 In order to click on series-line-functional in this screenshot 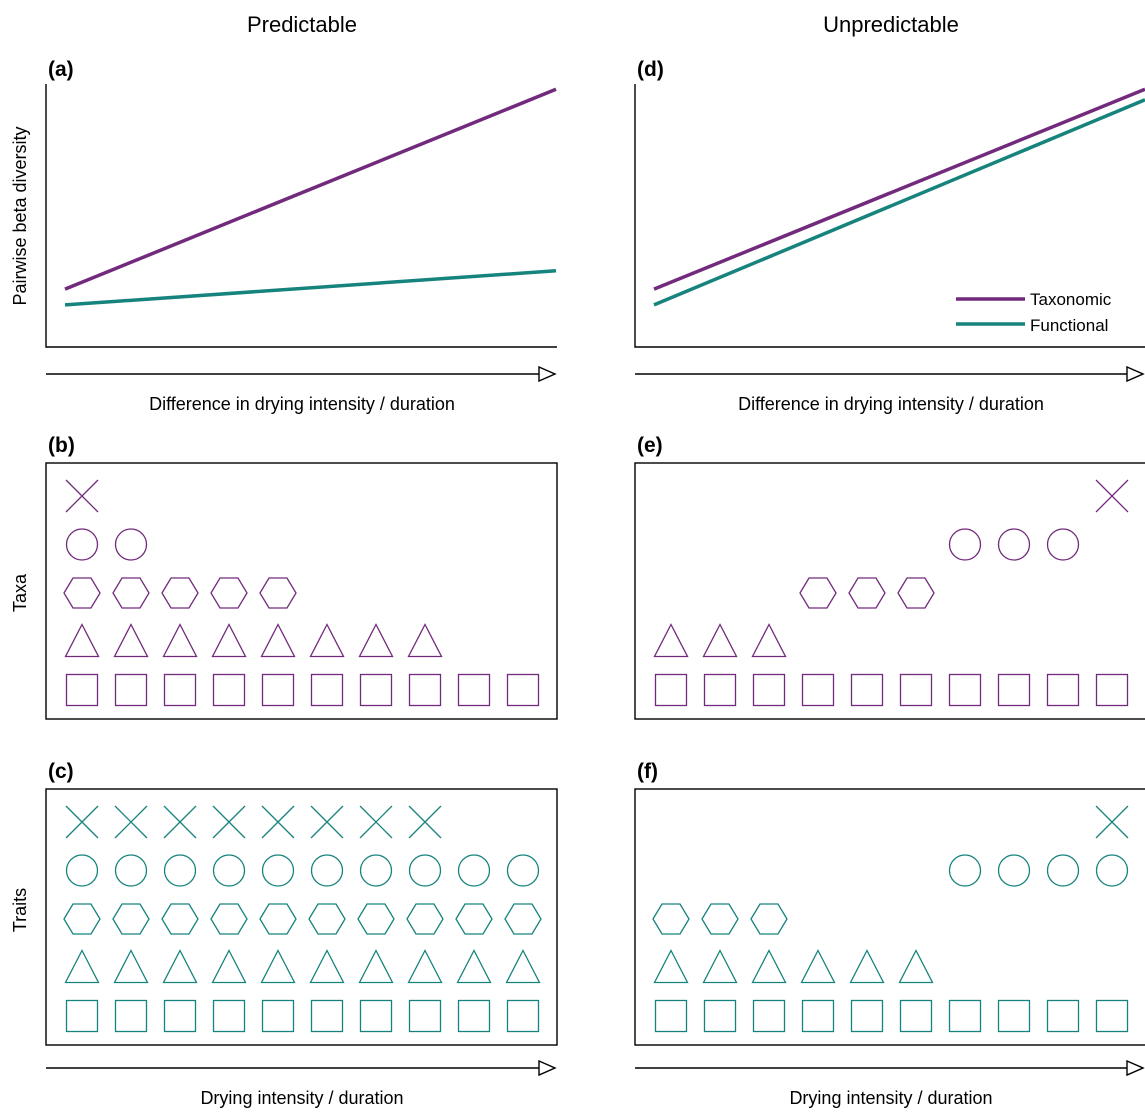, I will do `click(899, 202)`.